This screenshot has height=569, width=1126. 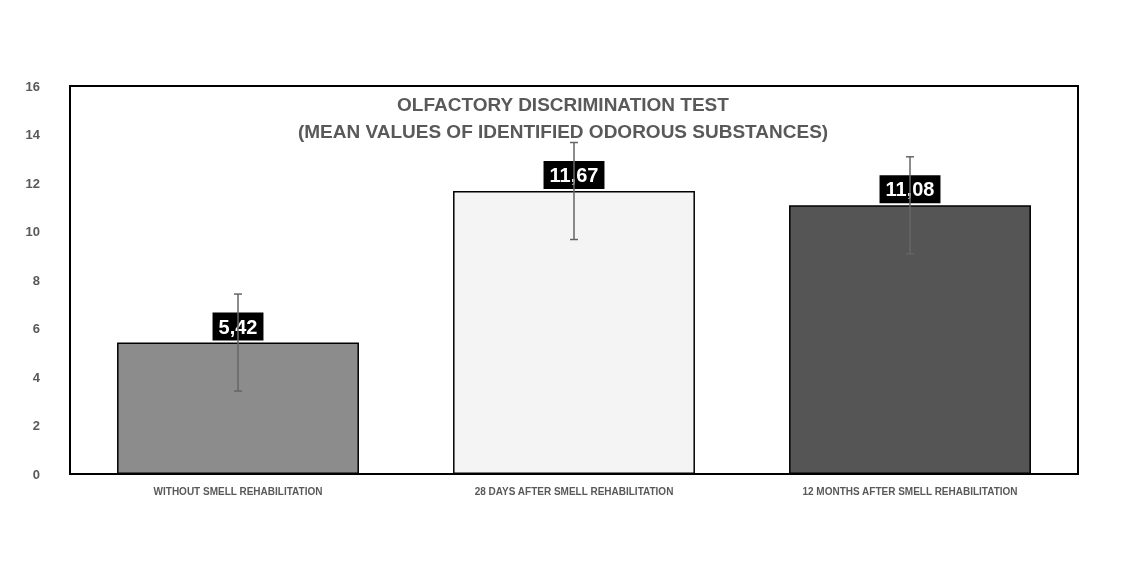 I want to click on x-tick-label: 12 MONTHS AFTER SMELL REHABILITATION, so click(x=910, y=491).